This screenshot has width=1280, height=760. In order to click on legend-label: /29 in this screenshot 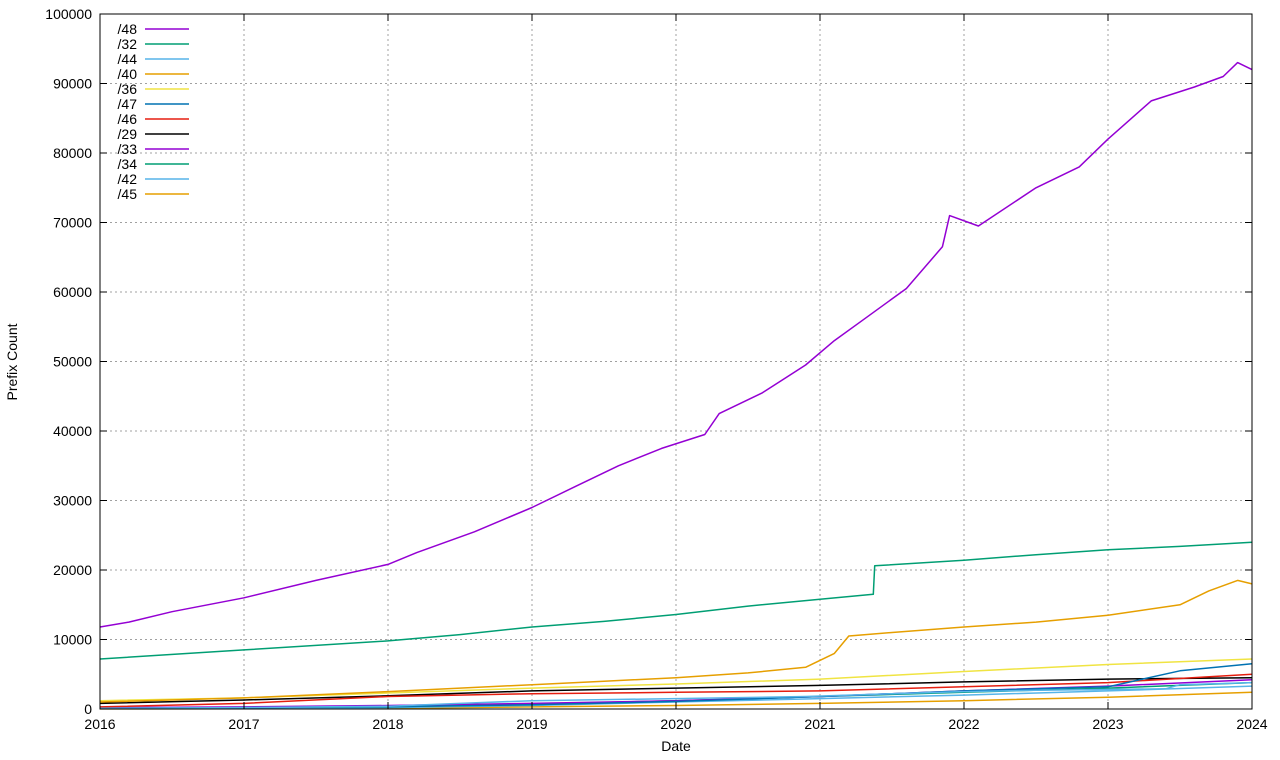, I will do `click(128, 134)`.